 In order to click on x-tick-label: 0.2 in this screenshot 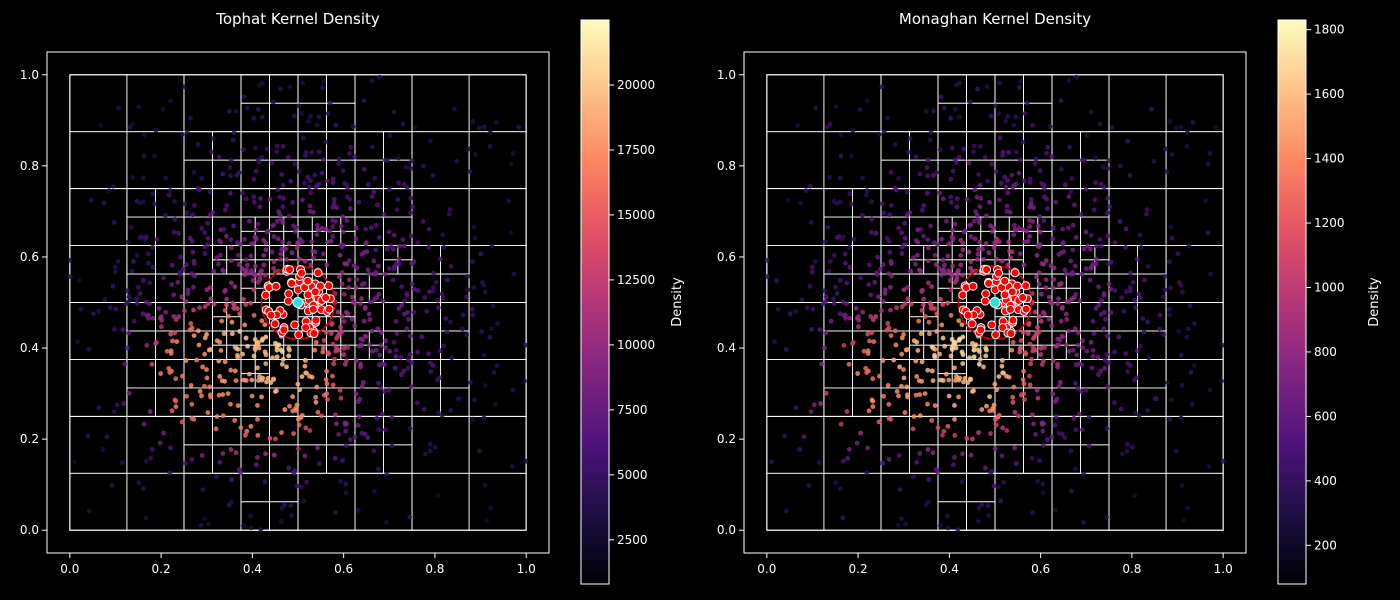, I will do `click(161, 569)`.